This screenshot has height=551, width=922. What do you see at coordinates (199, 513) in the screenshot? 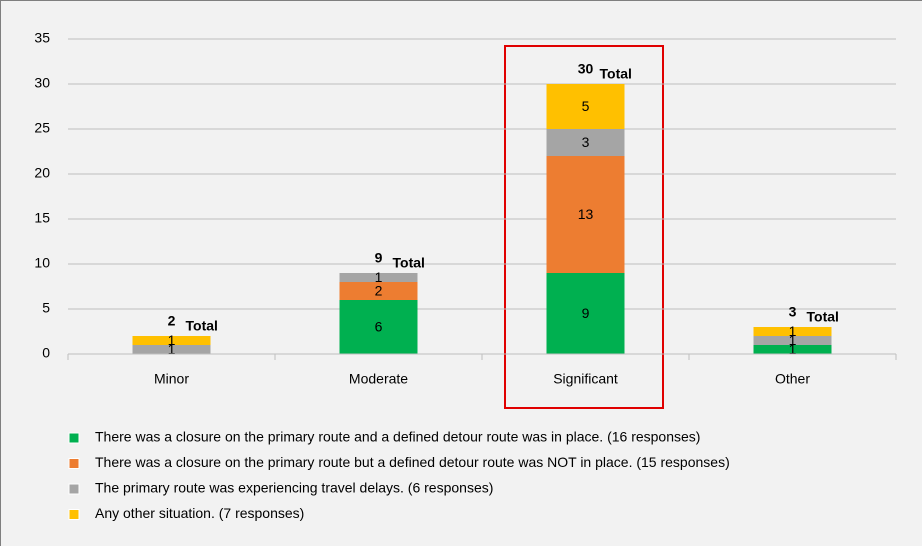
I see `legend-label: Any other situation. (7 responses)` at bounding box center [199, 513].